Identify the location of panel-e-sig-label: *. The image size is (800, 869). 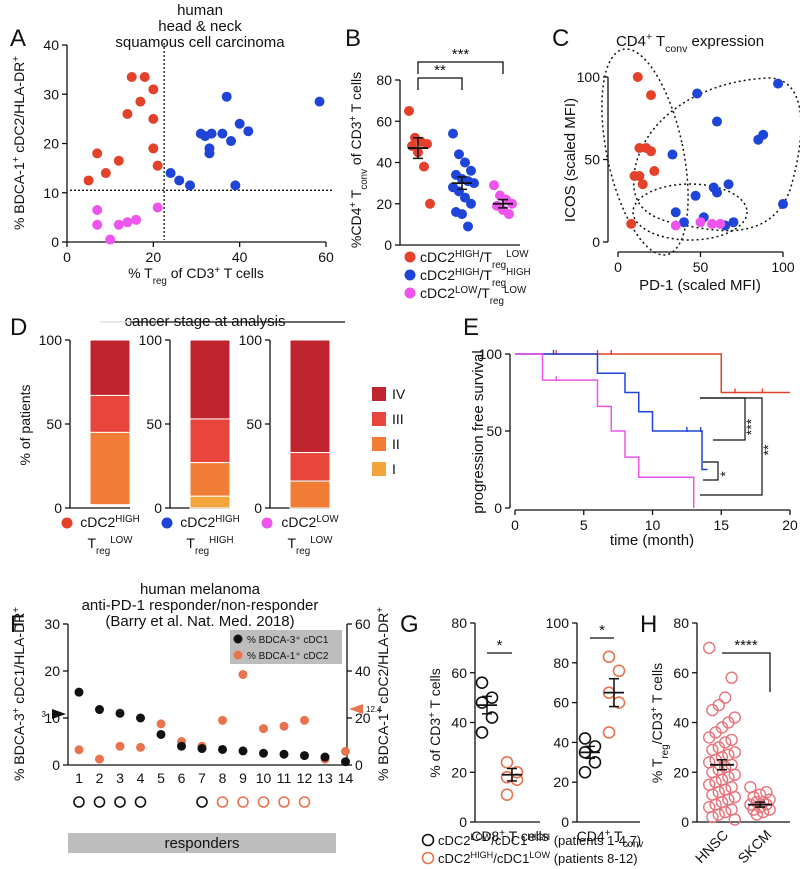
(725, 474).